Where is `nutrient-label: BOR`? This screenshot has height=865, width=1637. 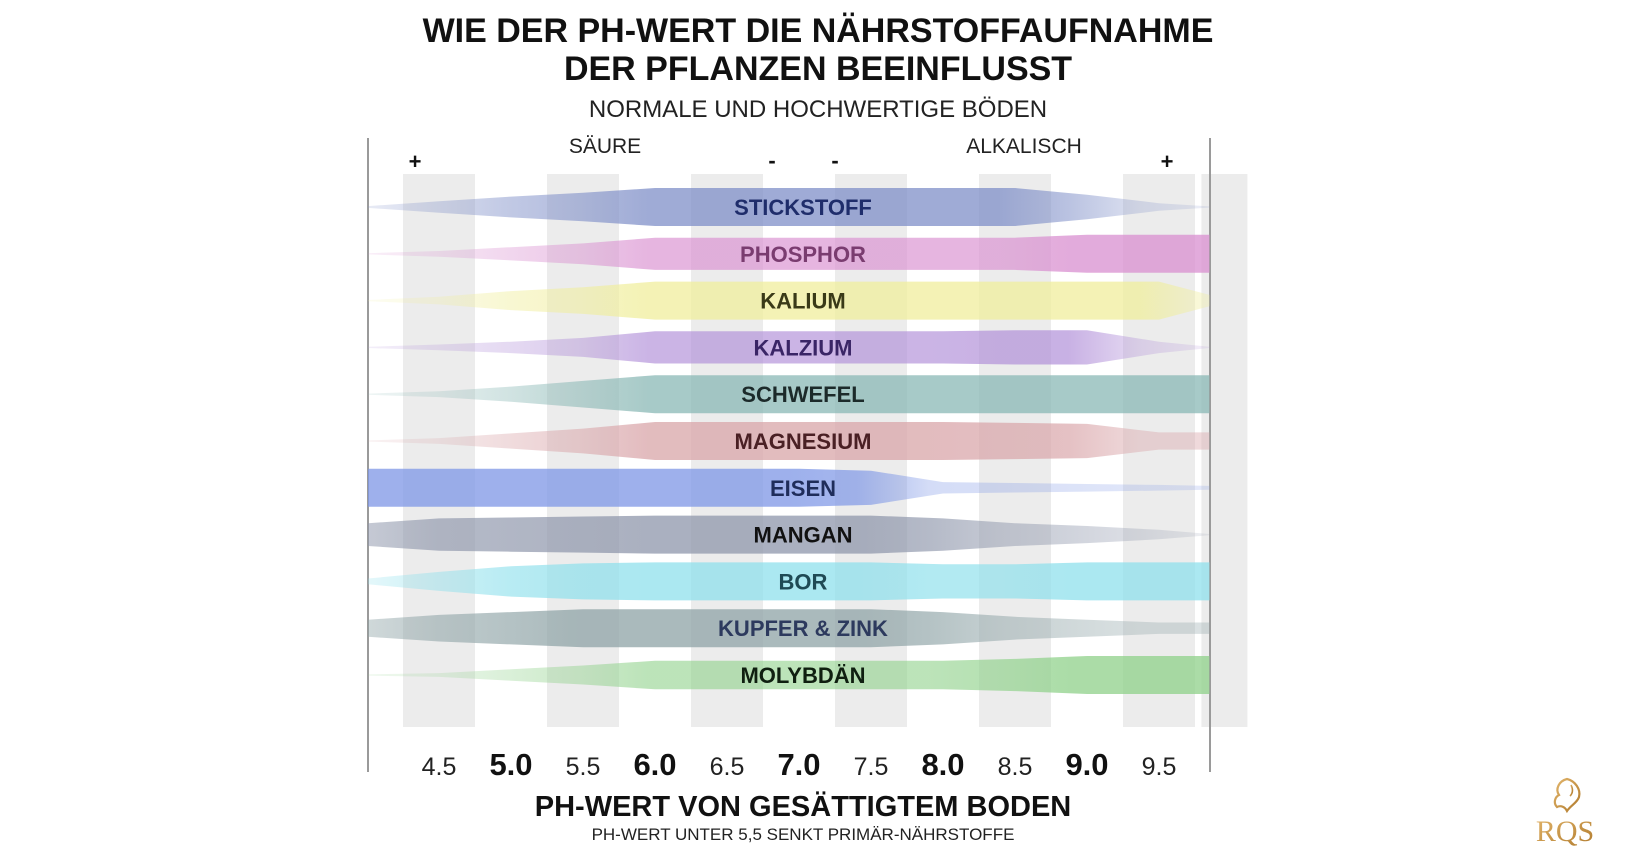
nutrient-label: BOR is located at coordinates (803, 581).